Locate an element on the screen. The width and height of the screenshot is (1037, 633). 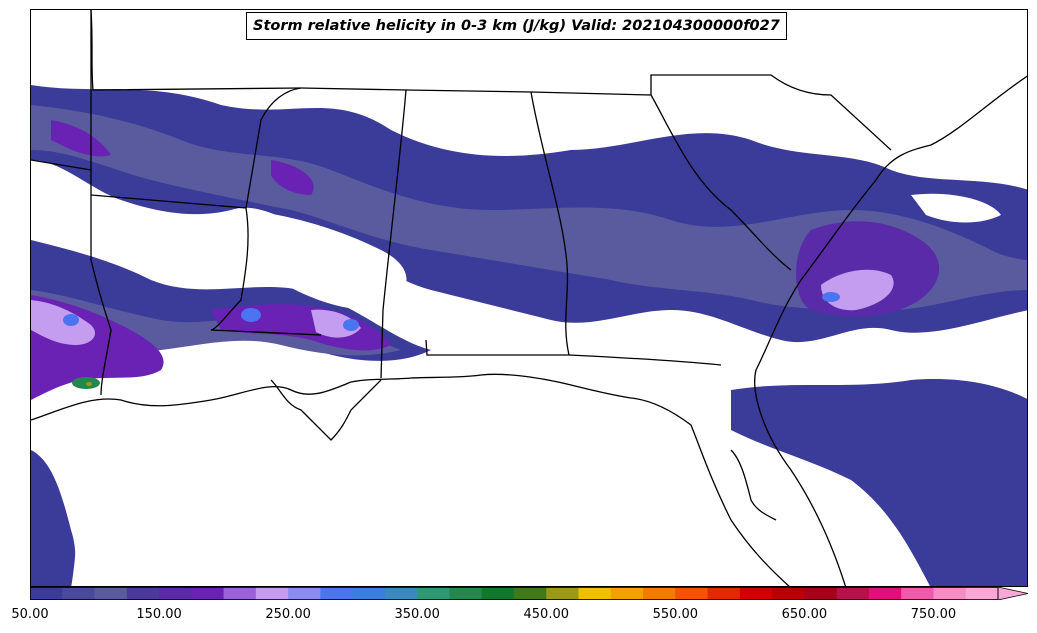
state-border-ms-river is located at coordinates (273, 148).